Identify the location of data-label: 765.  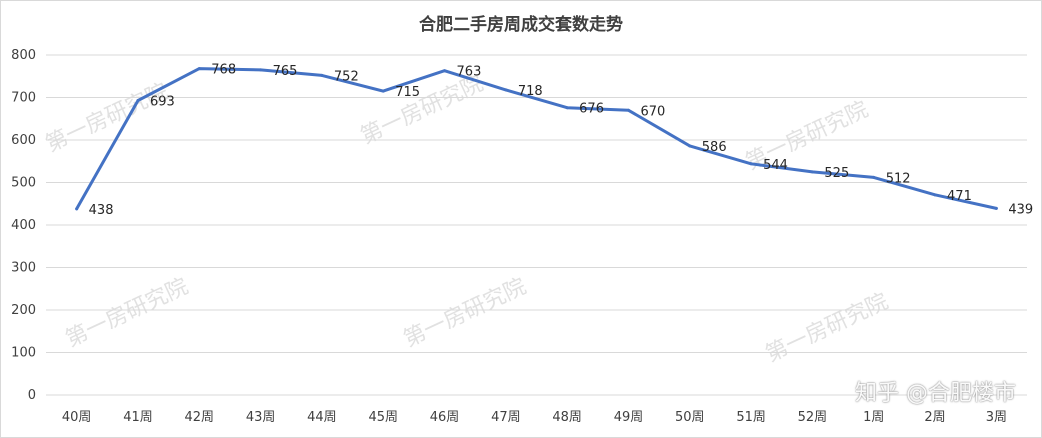
(285, 71).